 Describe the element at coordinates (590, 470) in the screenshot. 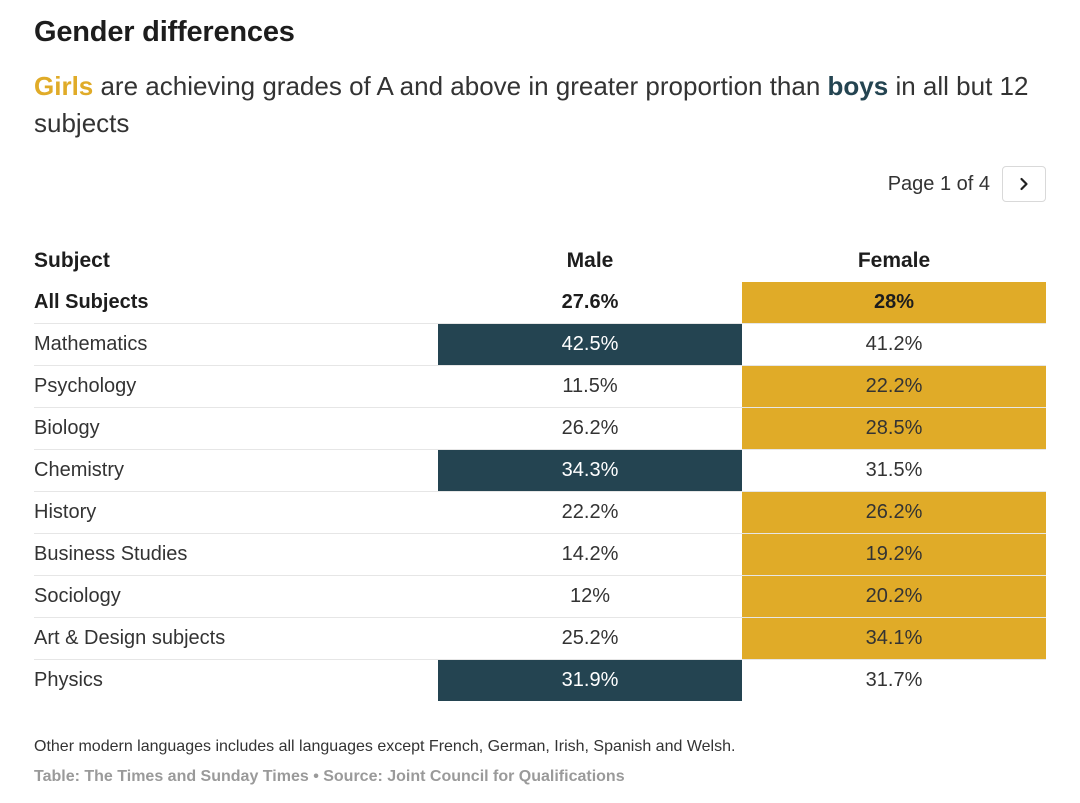

I see `cell-male: 34.3%` at that location.